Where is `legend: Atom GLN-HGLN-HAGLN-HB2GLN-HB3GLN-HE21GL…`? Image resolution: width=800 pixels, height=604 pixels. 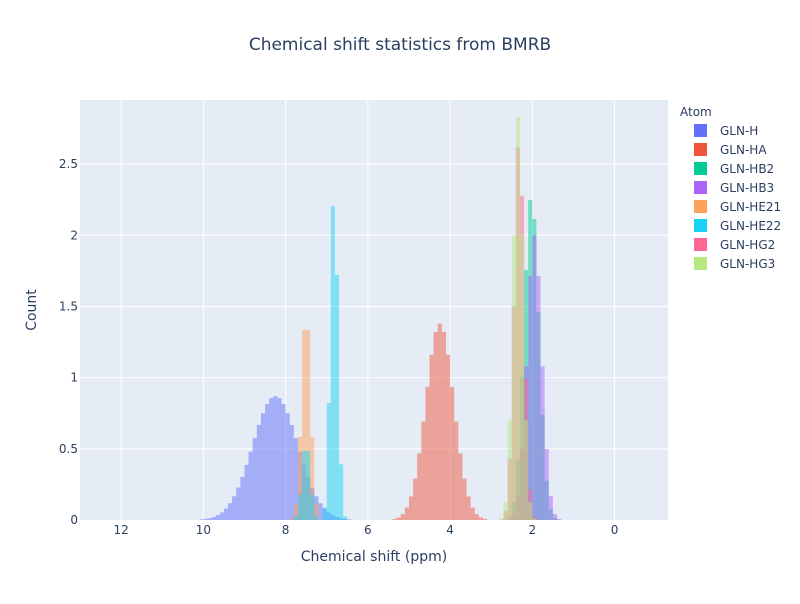 legend: Atom GLN-HGLN-HAGLN-HB2GLN-HB3GLN-HE21GL… is located at coordinates (730, 188).